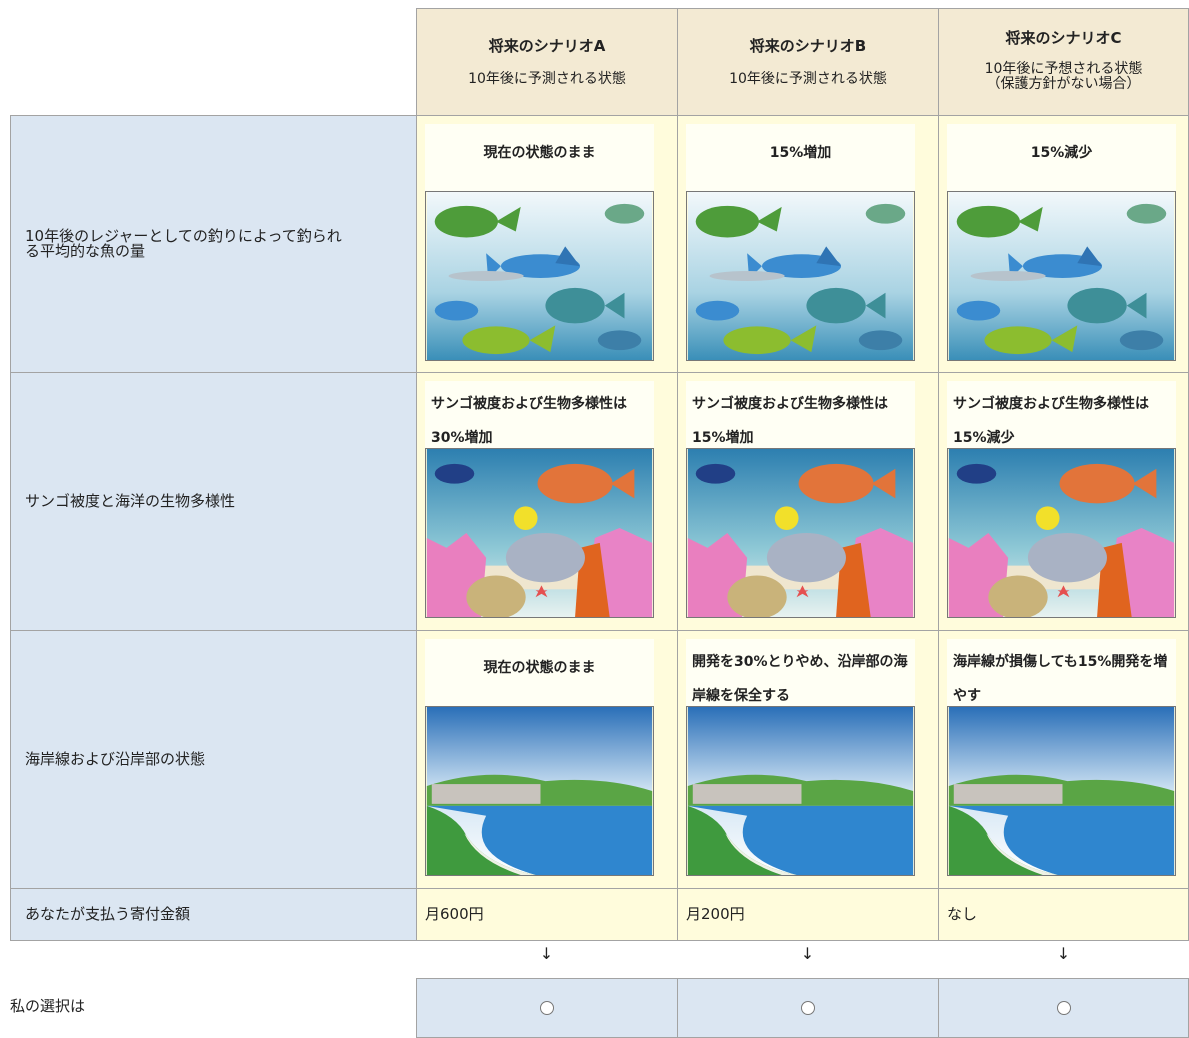 The width and height of the screenshot is (1189, 1038). Describe the element at coordinates (808, 46) in the screenshot. I see `scenario-title: 将来のシナリオB` at that location.